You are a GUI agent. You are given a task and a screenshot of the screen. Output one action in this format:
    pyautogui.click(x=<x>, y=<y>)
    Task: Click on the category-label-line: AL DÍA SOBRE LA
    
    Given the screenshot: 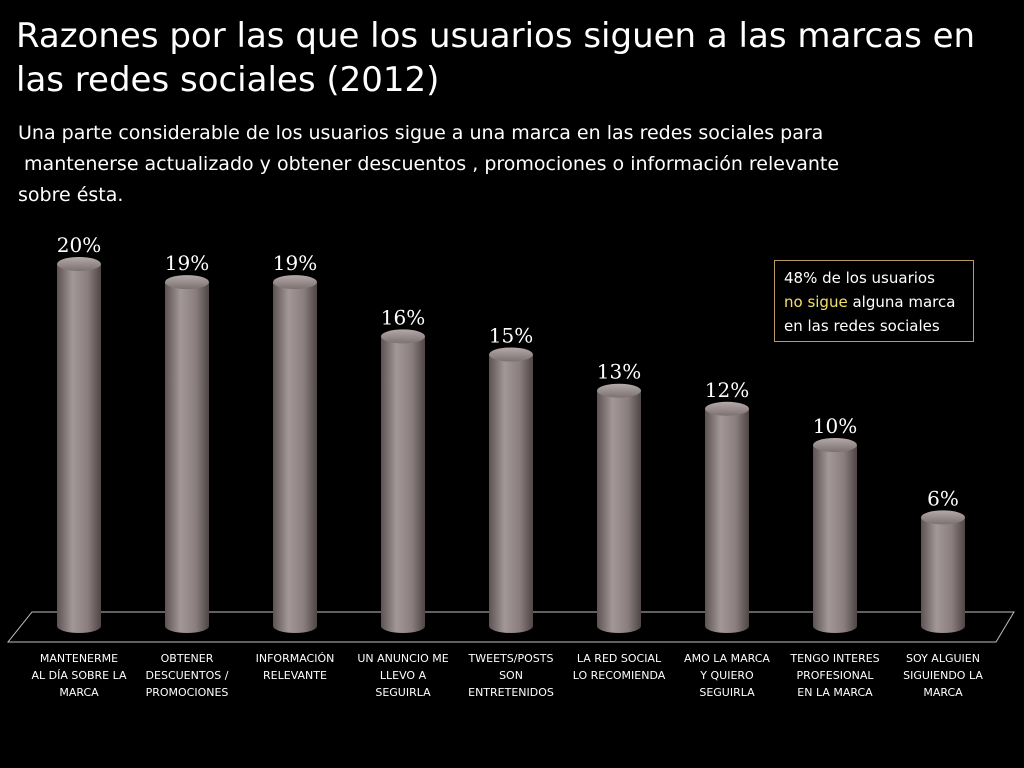 What is the action you would take?
    pyautogui.click(x=79, y=675)
    